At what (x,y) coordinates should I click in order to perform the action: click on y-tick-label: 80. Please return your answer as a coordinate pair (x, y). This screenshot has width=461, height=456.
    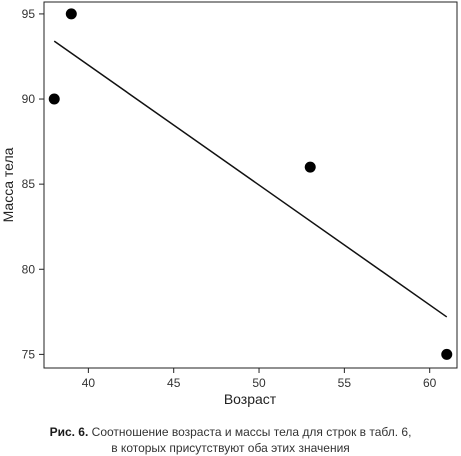
    Looking at the image, I should click on (29, 269).